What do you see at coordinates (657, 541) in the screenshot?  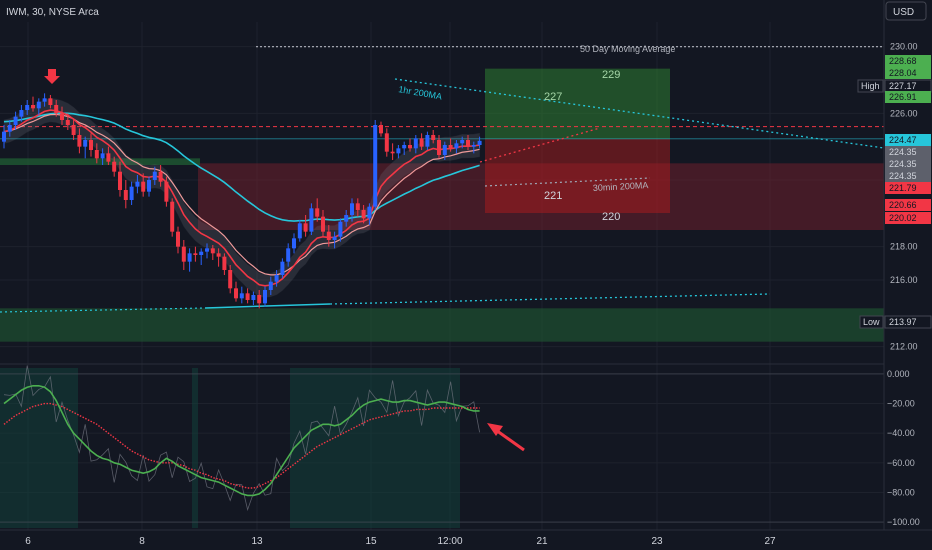 I see `time-tick-6: 23` at bounding box center [657, 541].